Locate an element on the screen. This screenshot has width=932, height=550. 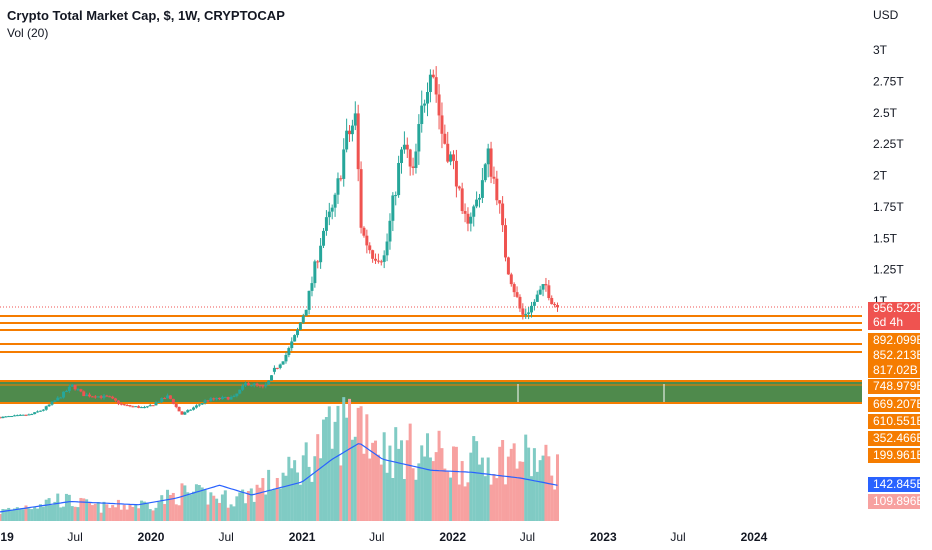
level-badge: 892.099B is located at coordinates (896, 340).